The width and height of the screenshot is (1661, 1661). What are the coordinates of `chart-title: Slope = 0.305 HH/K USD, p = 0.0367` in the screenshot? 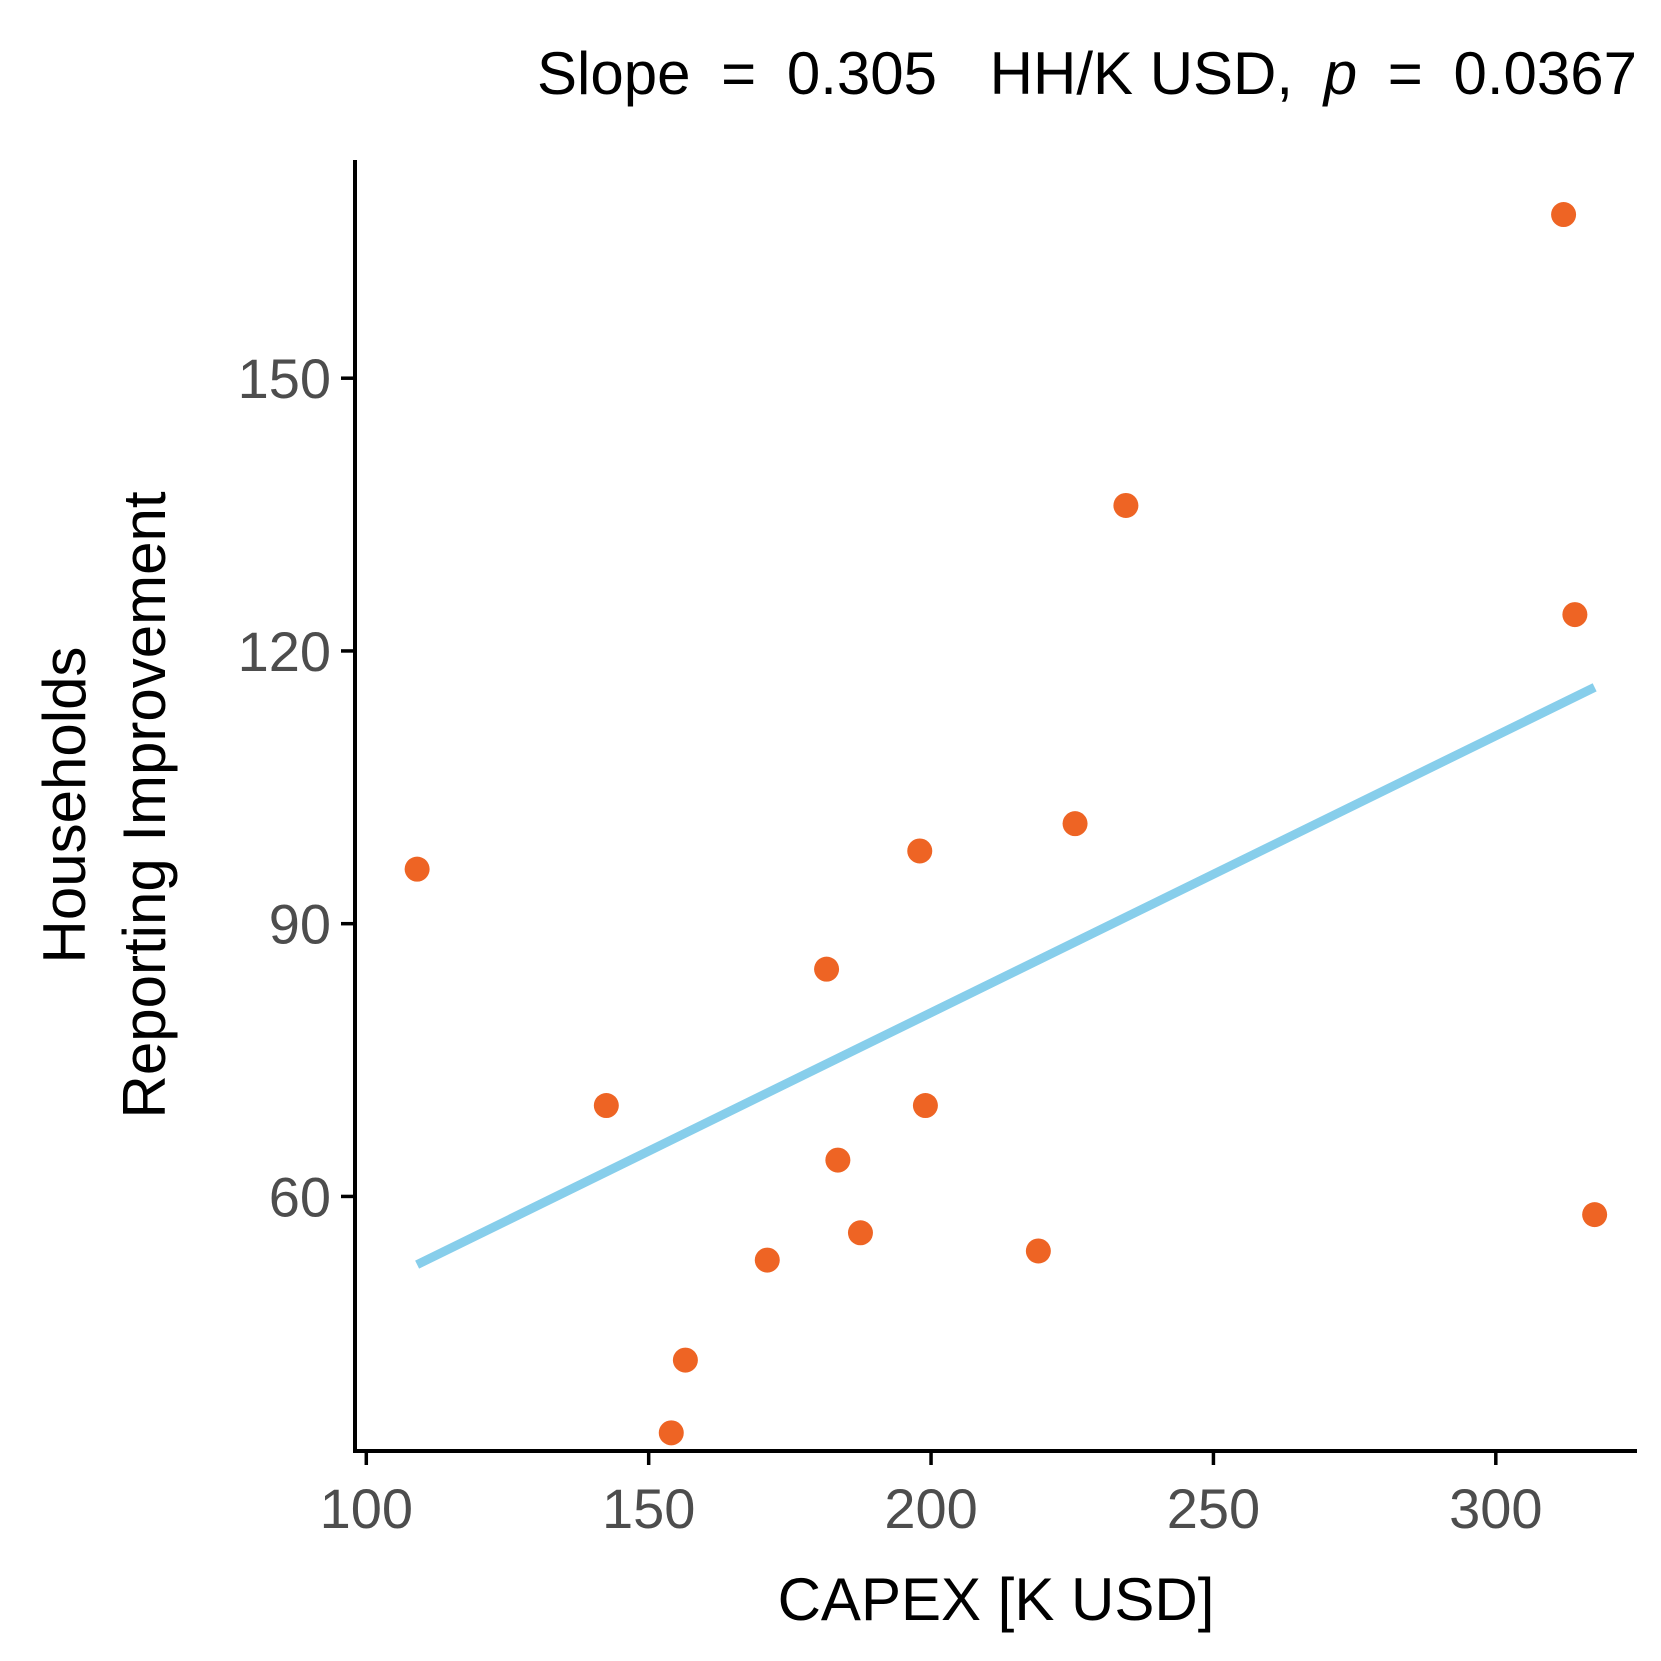 It's located at (1087, 73).